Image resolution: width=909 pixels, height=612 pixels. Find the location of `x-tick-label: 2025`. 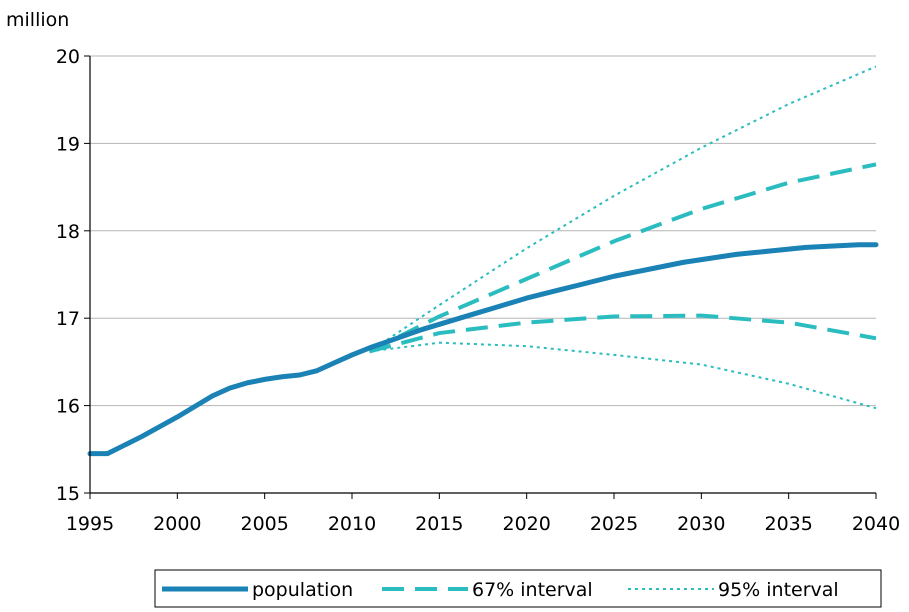

x-tick-label: 2025 is located at coordinates (614, 524).